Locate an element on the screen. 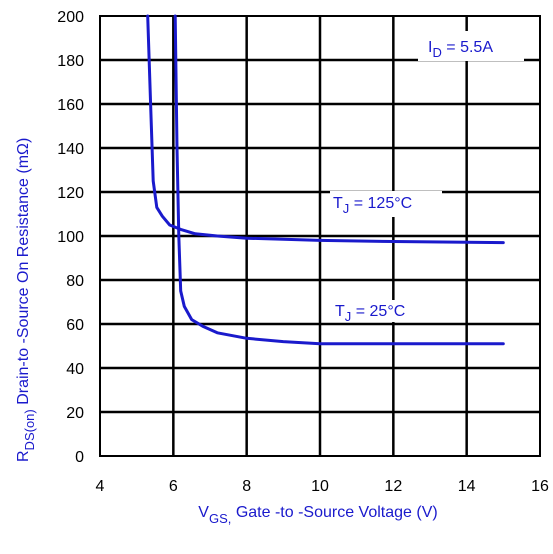 Image resolution: width=553 pixels, height=554 pixels. tj125-annotation: TJ = 125°C is located at coordinates (372, 205).